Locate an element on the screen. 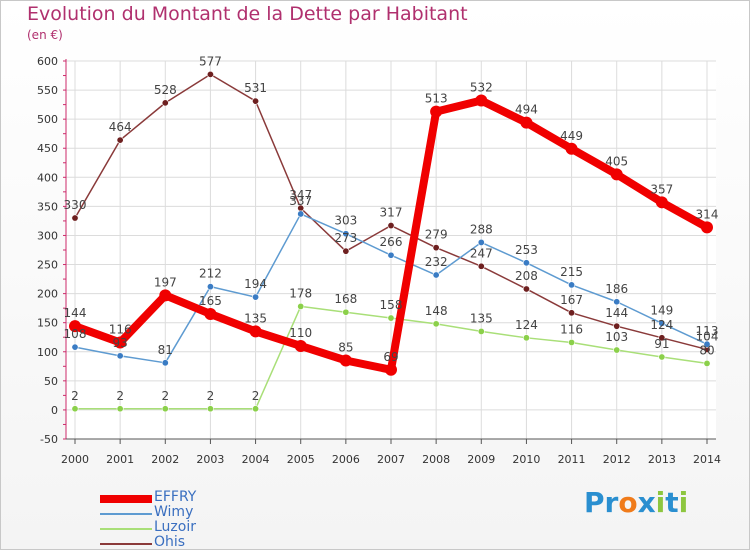 This screenshot has height=551, width=750. x-tick-label: 2006 is located at coordinates (346, 459).